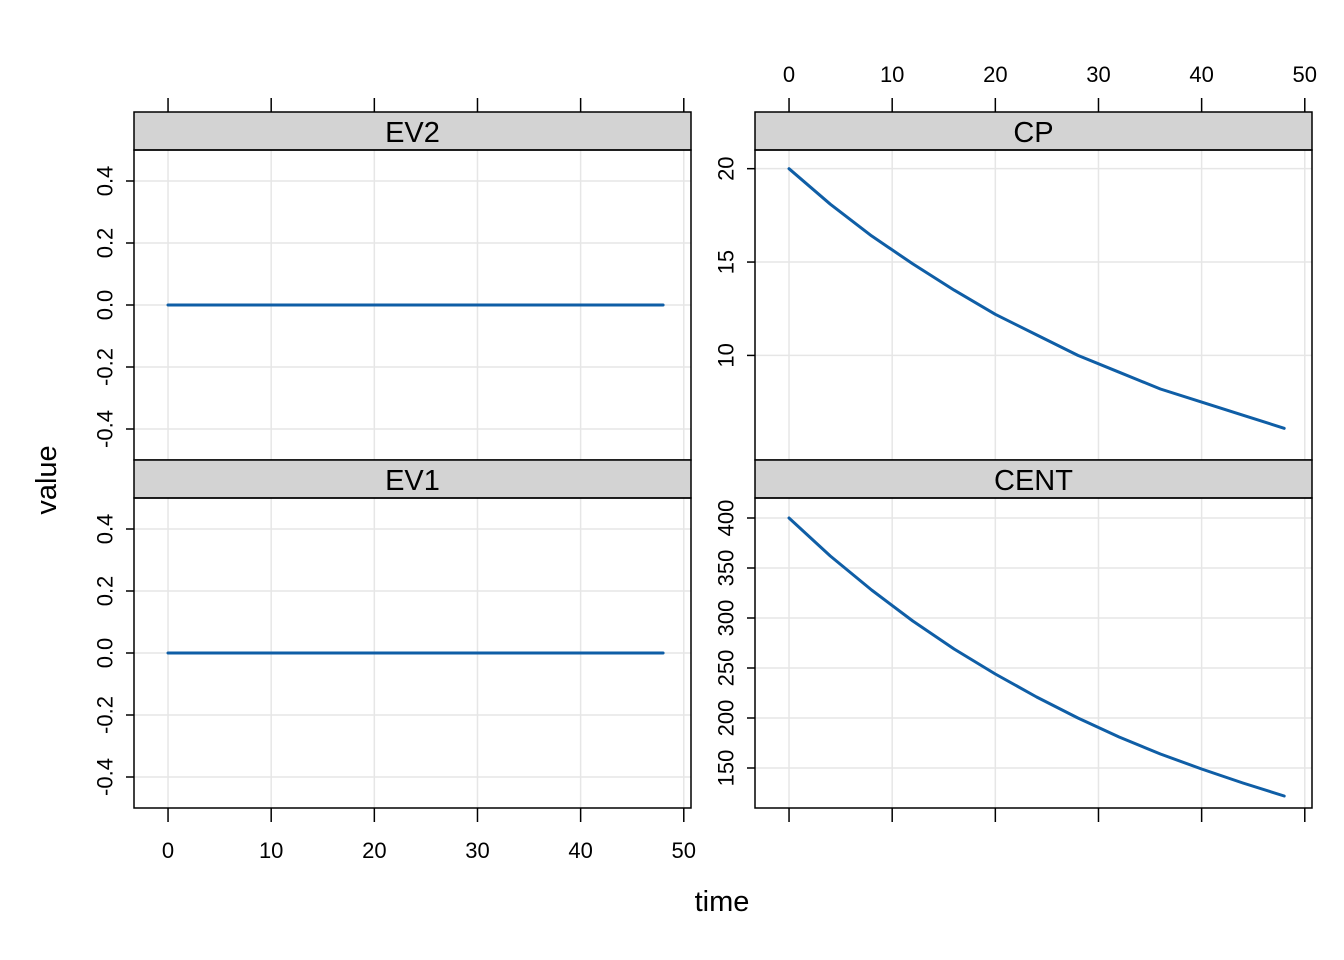  What do you see at coordinates (374, 850) in the screenshot?
I see `x-tick-label-bottom: 20` at bounding box center [374, 850].